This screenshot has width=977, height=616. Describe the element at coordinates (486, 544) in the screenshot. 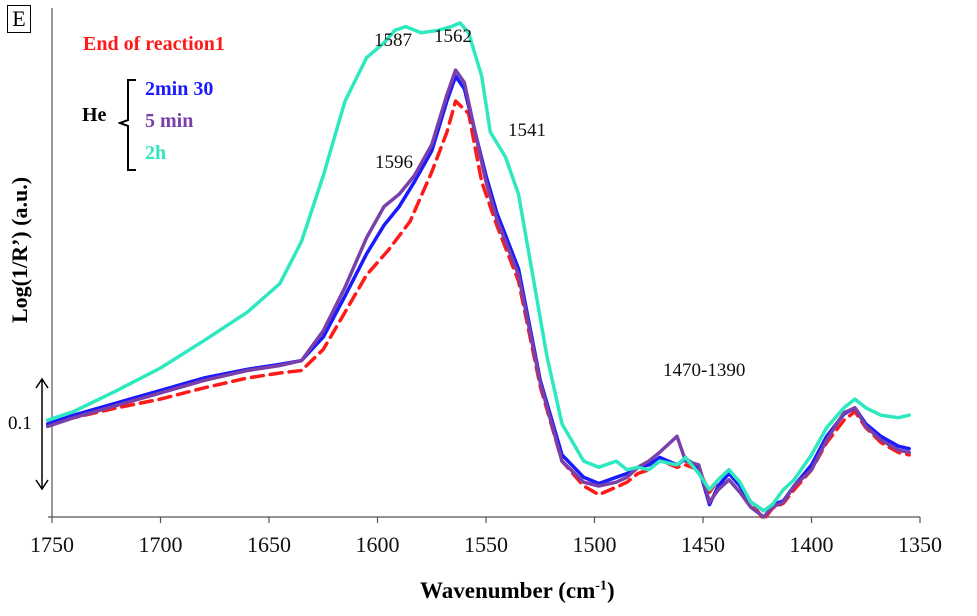

I see `x-tick-label-1550: 1550` at that location.